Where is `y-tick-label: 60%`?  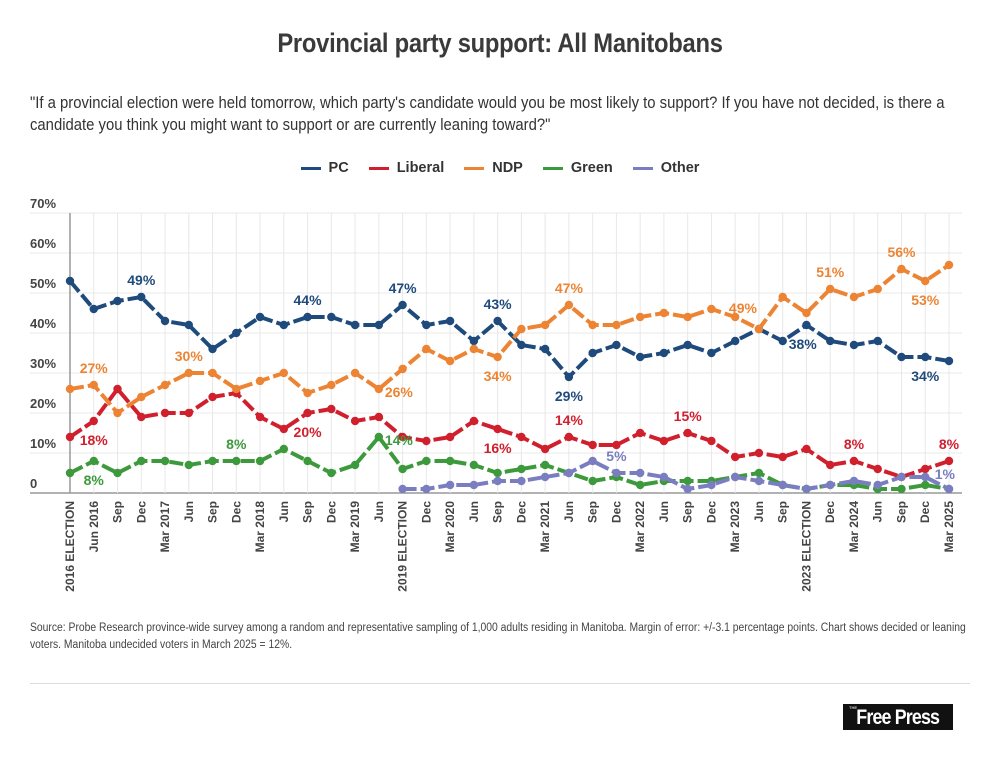
y-tick-label: 60% is located at coordinates (43, 243).